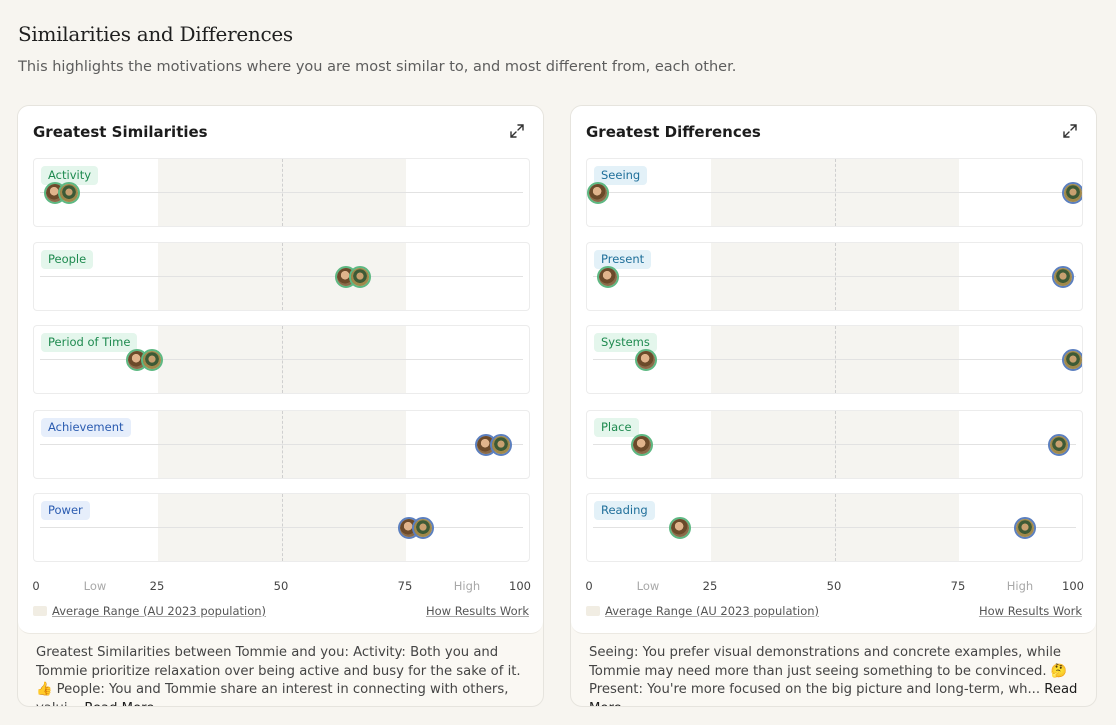  What do you see at coordinates (67, 259) in the screenshot?
I see `motivation-tag: People` at bounding box center [67, 259].